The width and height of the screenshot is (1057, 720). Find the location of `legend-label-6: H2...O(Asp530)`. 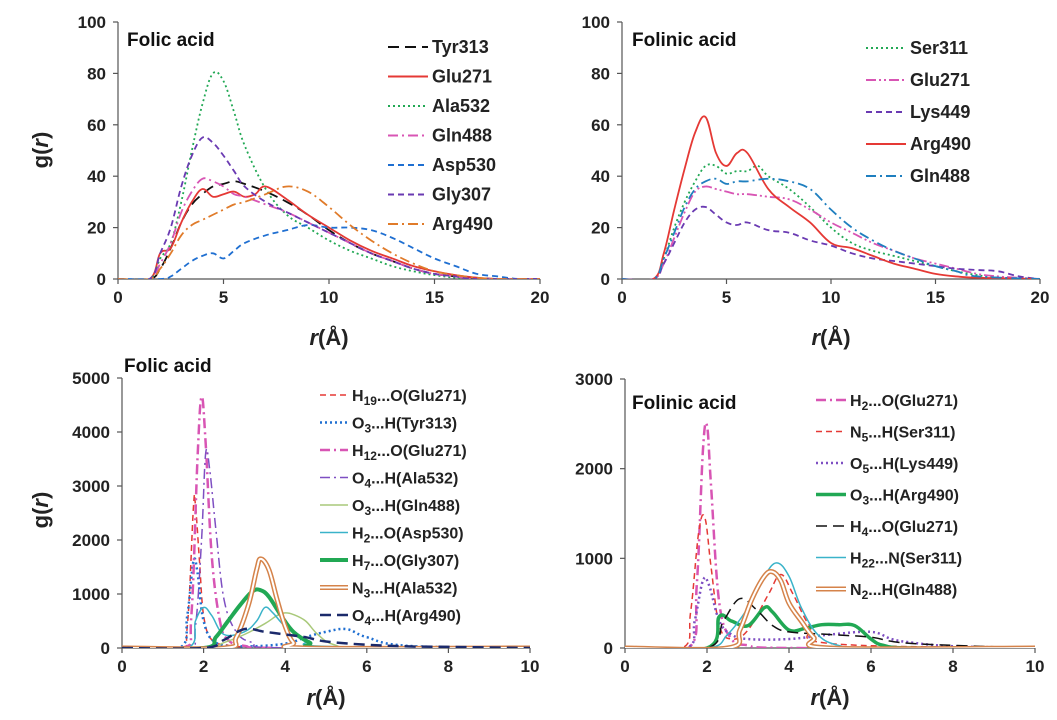

legend-label-6: H2...O(Asp530) is located at coordinates (408, 536).